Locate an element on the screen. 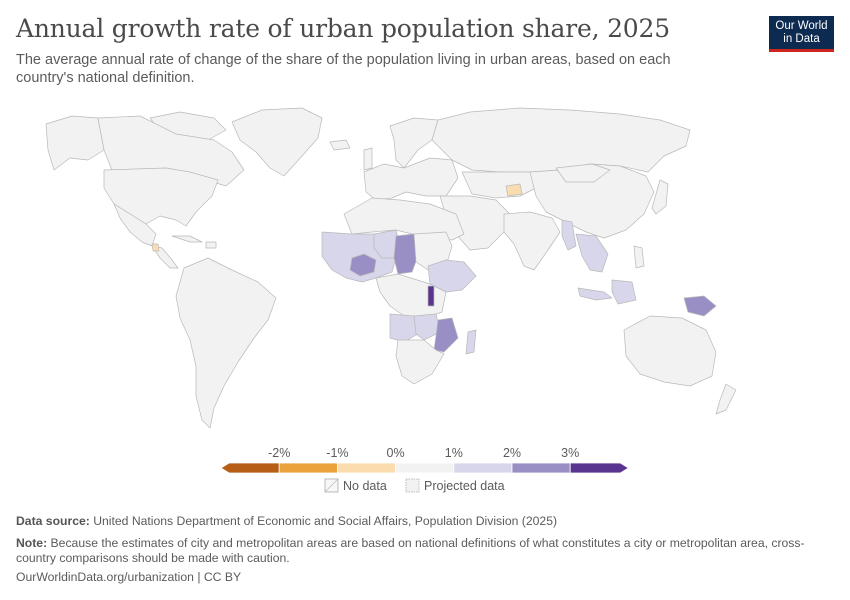  region-uganda is located at coordinates (431, 296).